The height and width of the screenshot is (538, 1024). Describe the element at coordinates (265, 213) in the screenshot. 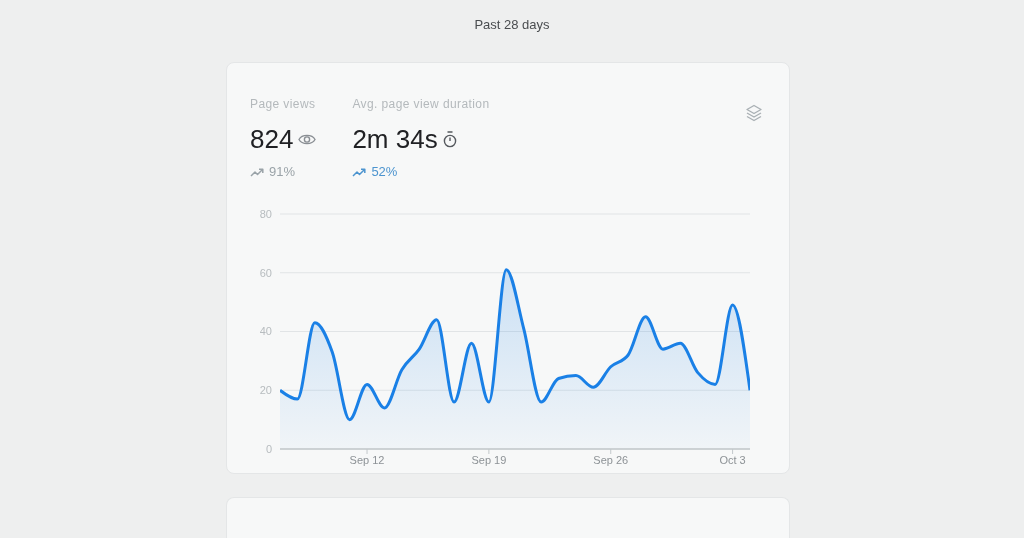

I see `y-tick-label: 80` at that location.